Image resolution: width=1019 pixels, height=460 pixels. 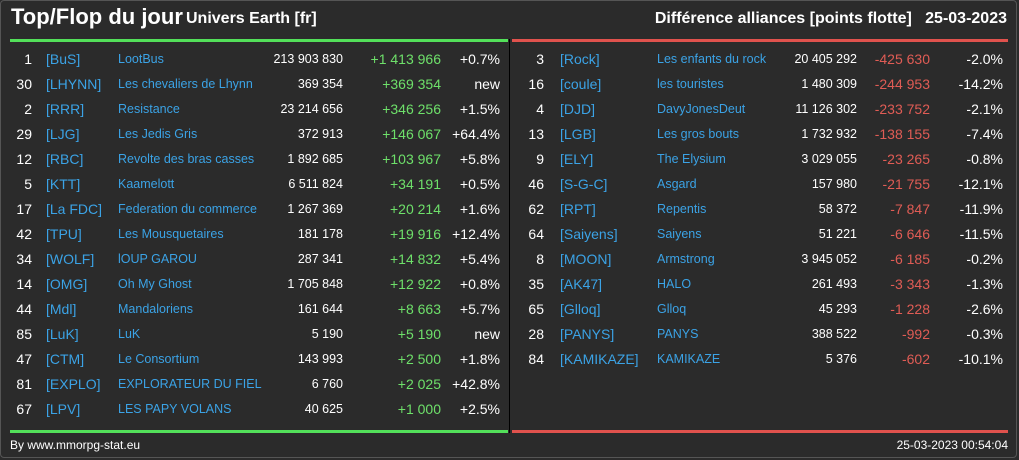 I want to click on alliance-name-link: EXPLORATEUR DU FIEL, so click(x=190, y=384).